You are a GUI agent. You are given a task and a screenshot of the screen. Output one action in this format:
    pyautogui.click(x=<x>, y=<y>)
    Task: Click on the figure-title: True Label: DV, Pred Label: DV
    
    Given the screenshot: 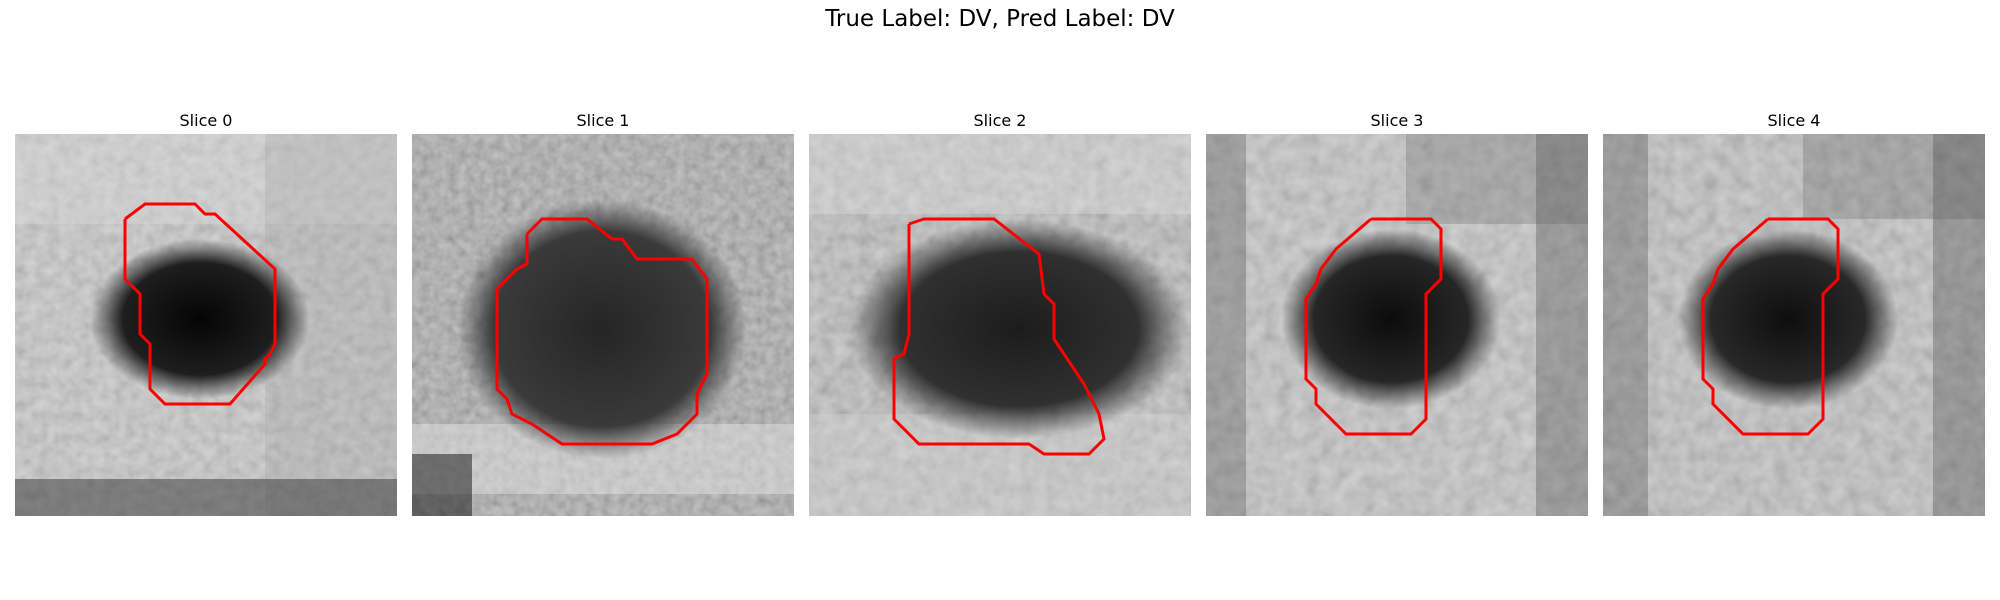 What is the action you would take?
    pyautogui.click(x=1000, y=19)
    